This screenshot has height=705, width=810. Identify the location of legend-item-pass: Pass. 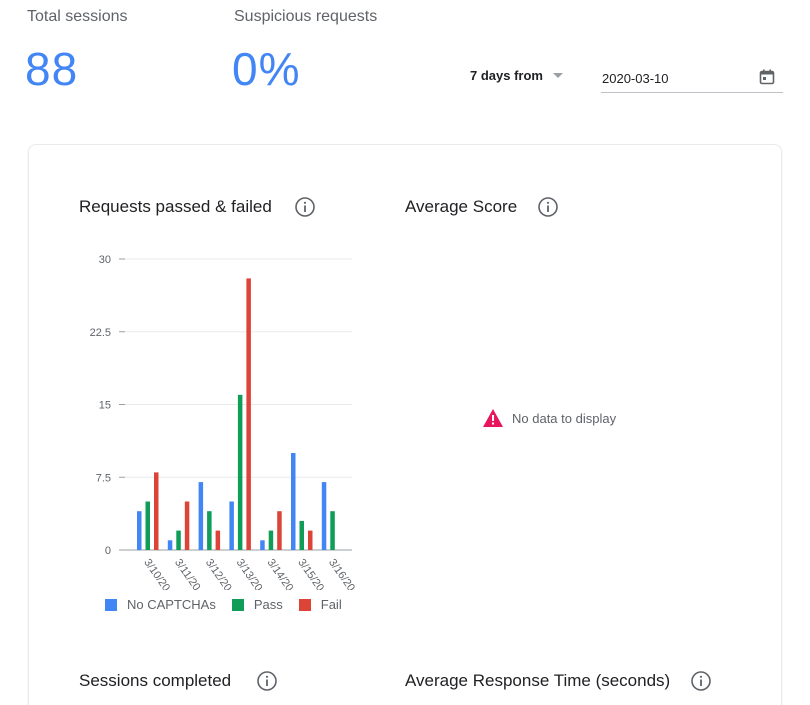
(257, 604).